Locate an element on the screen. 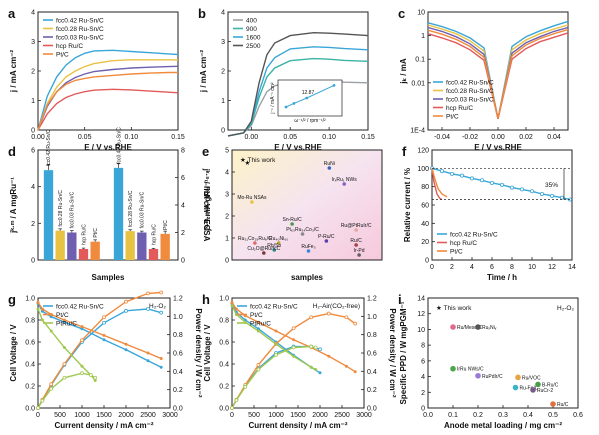  y-tick-label-d: 0 is located at coordinates (33, 261).